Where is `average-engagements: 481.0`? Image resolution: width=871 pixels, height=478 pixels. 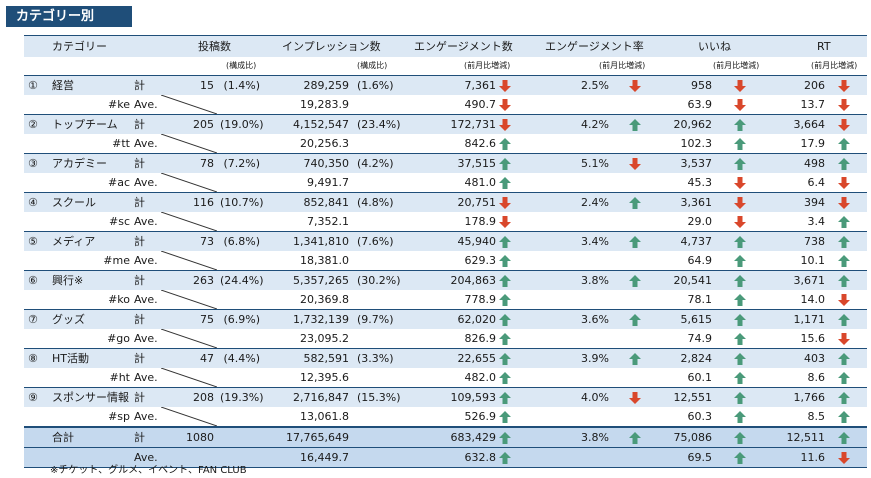 average-engagements: 481.0 is located at coordinates (480, 182).